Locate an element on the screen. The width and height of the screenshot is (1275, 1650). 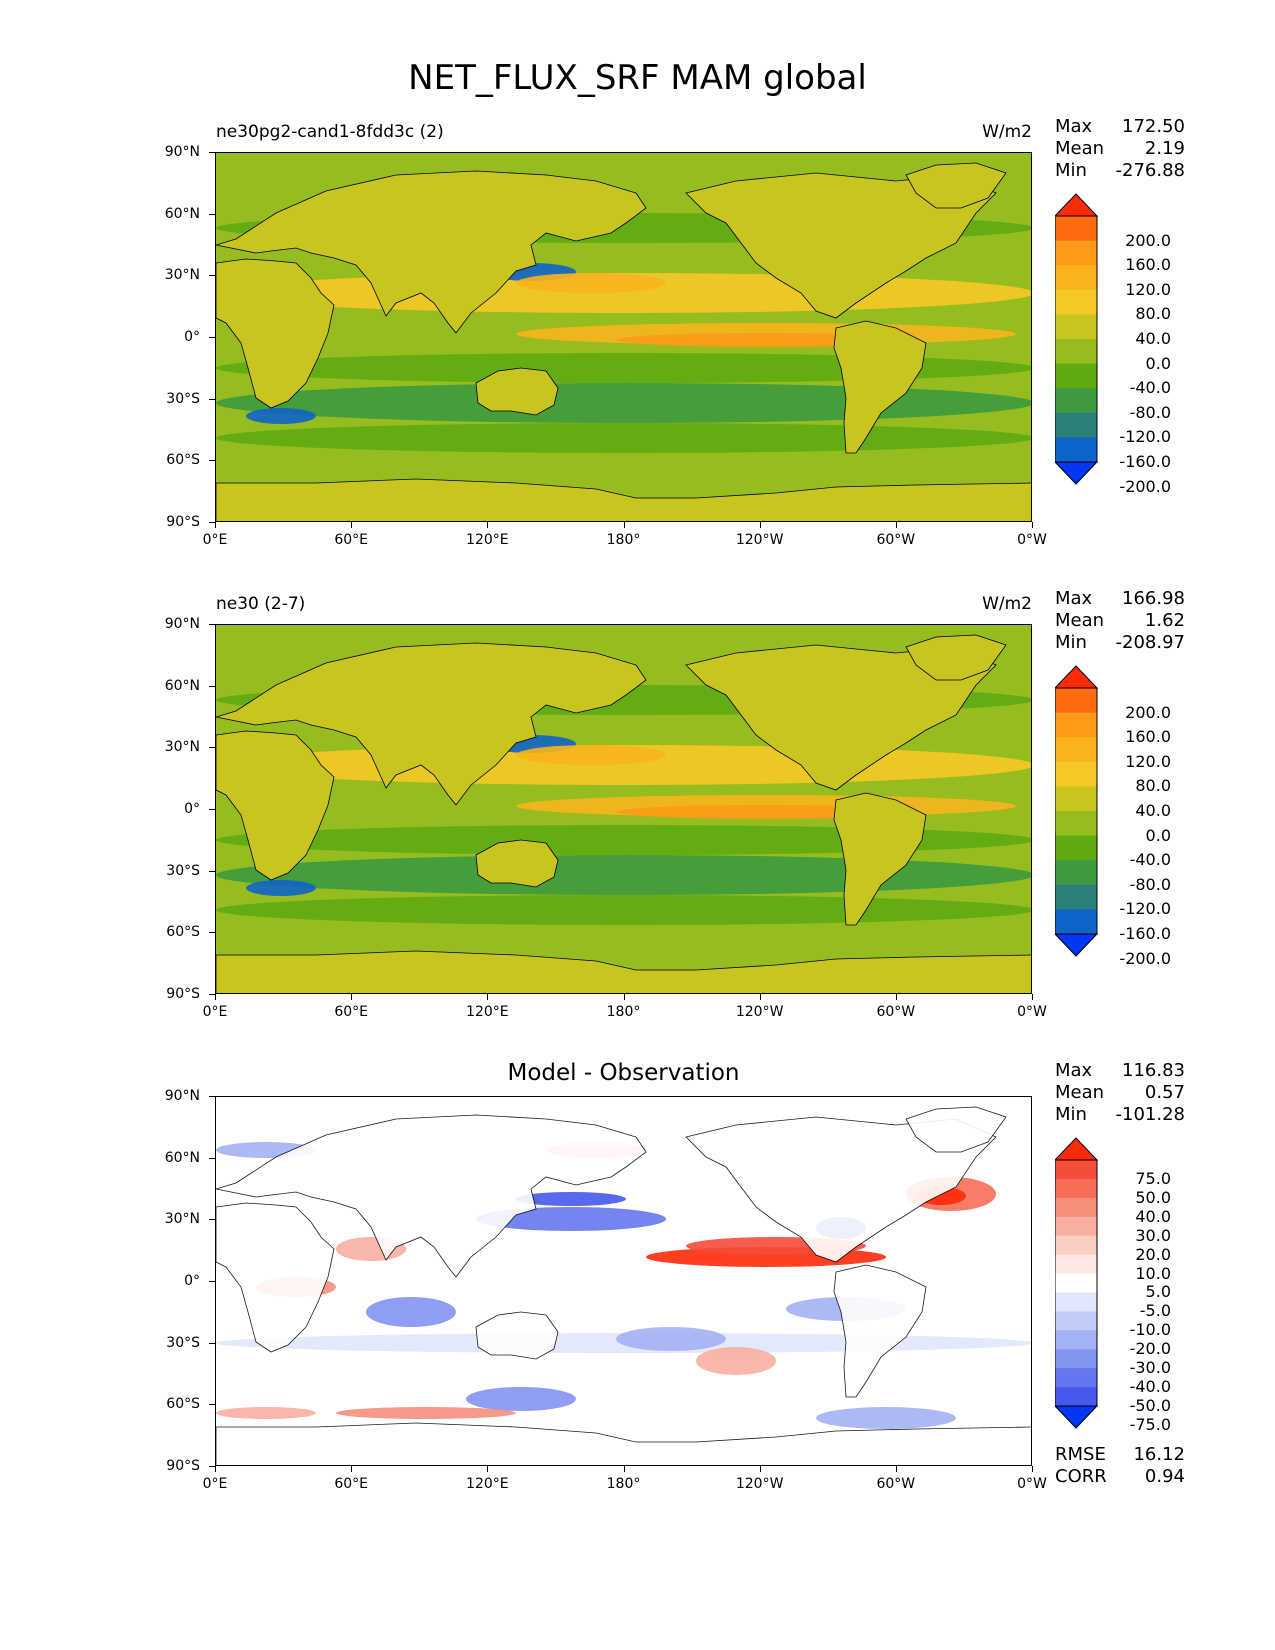
colorbar-level-label: -10.0 is located at coordinates (1150, 1330).